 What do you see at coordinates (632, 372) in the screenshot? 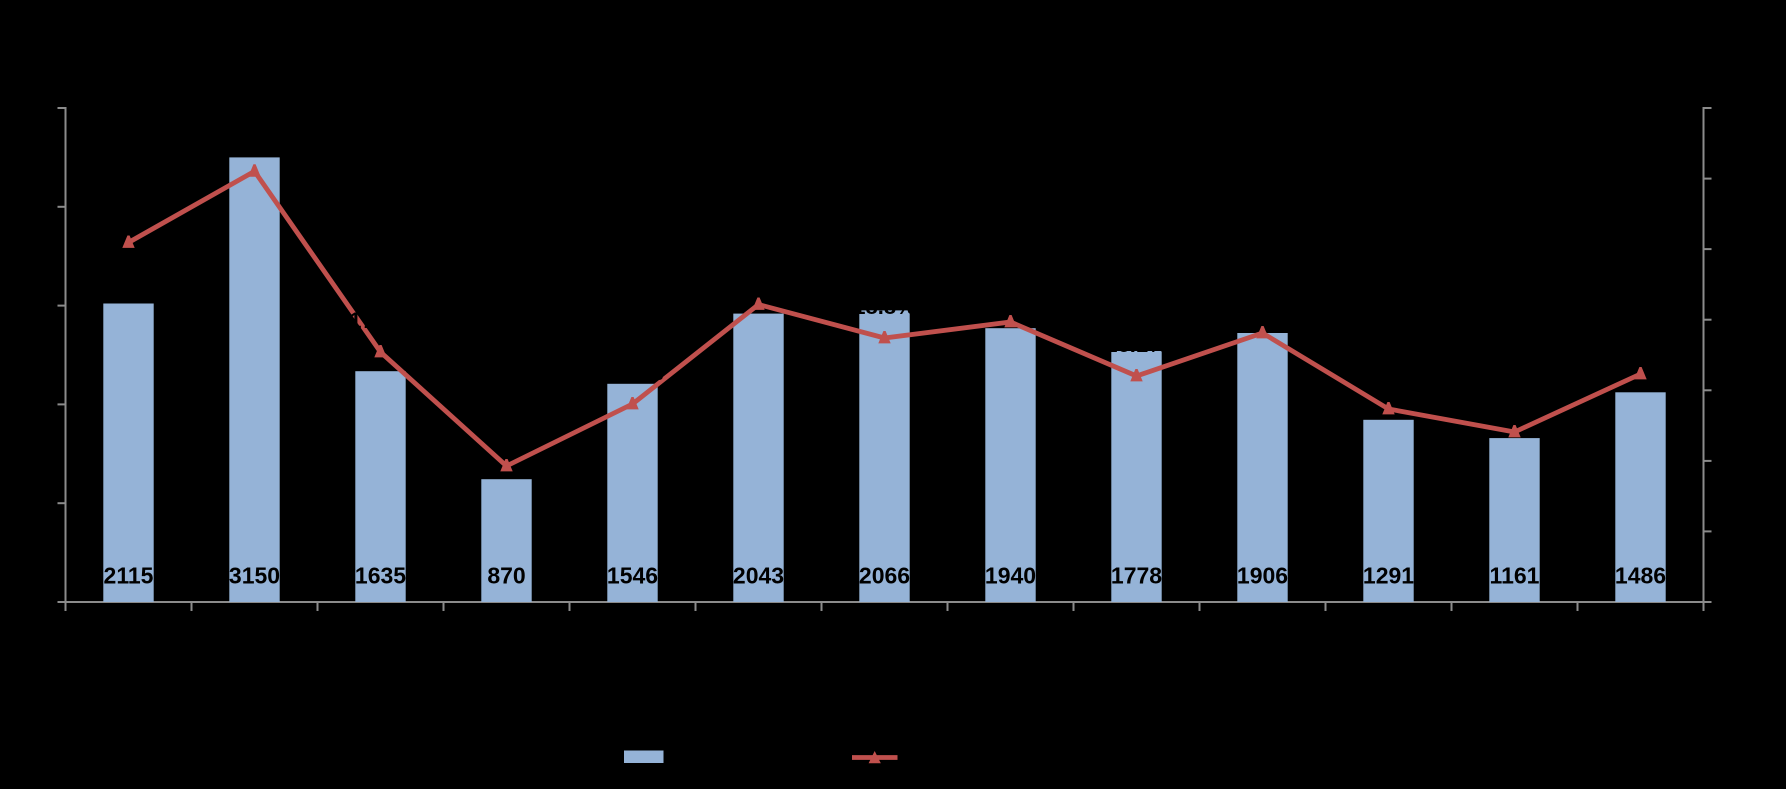
I see `svg-text: 14.1%` at bounding box center [632, 372].